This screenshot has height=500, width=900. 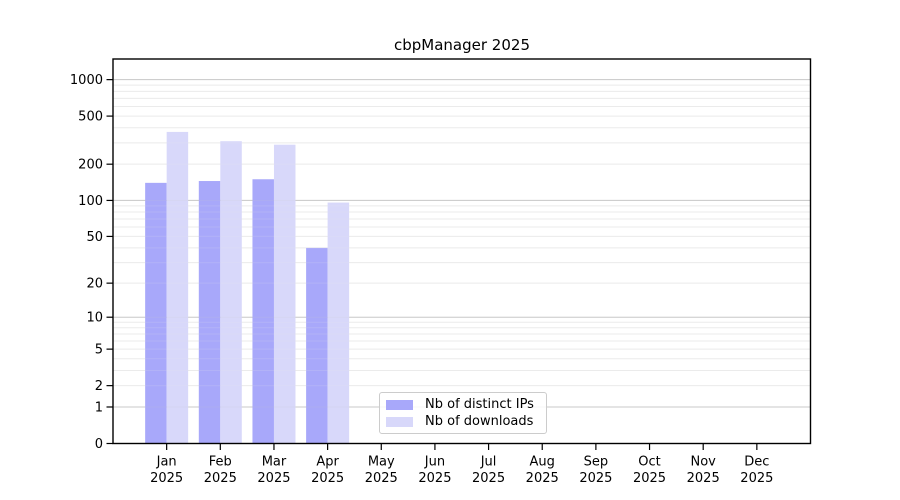 I want to click on legend-item: Nb of distinct IPs, so click(x=462, y=404).